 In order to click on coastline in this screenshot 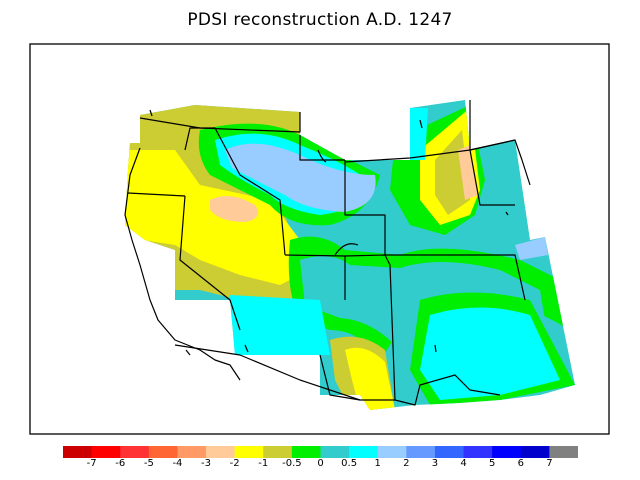, I will do `click(182, 264)`.